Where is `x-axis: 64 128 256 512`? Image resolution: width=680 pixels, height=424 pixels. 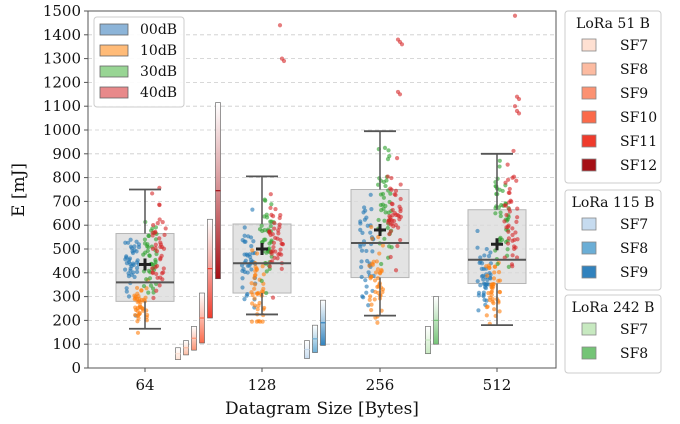 x-axis: 64 128 256 512 is located at coordinates (323, 381).